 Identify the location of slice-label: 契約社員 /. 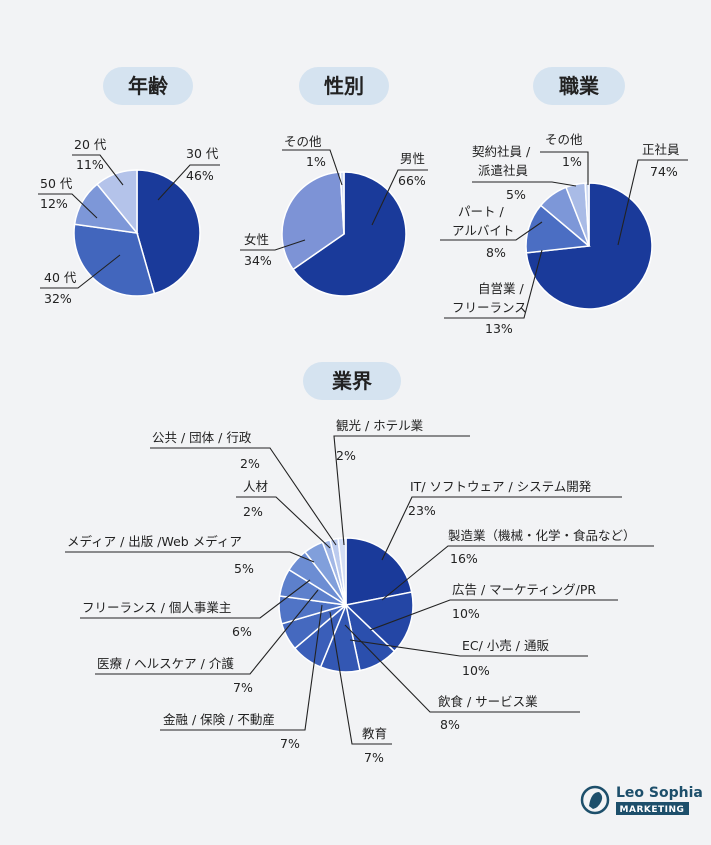
(501, 151).